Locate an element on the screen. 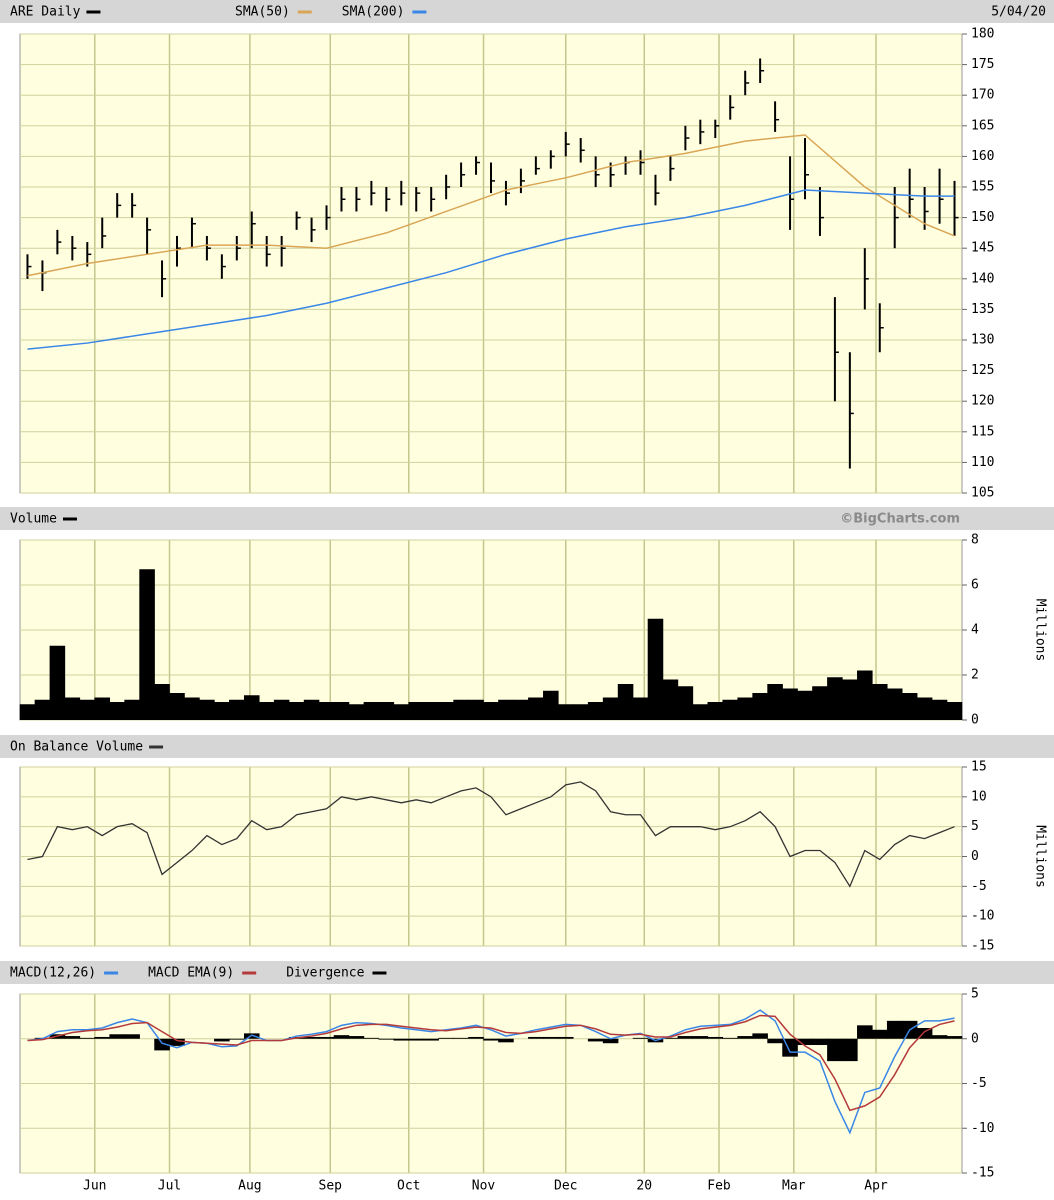 The width and height of the screenshot is (1054, 1200). x-tick-label: Nov is located at coordinates (484, 1186).